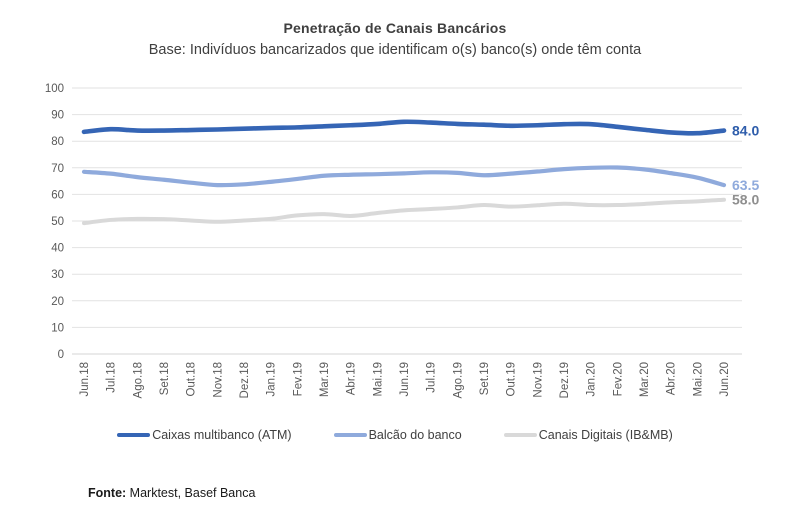 Image resolution: width=790 pixels, height=523 pixels. Describe the element at coordinates (512, 379) in the screenshot. I see `x-axis-tick-label: Out.19` at that location.